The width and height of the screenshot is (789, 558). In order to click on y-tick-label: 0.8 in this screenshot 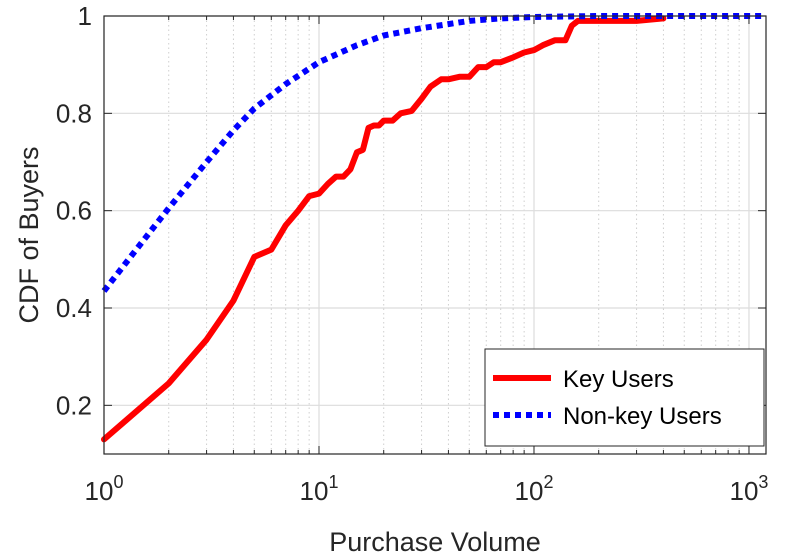, I will do `click(74, 113)`.